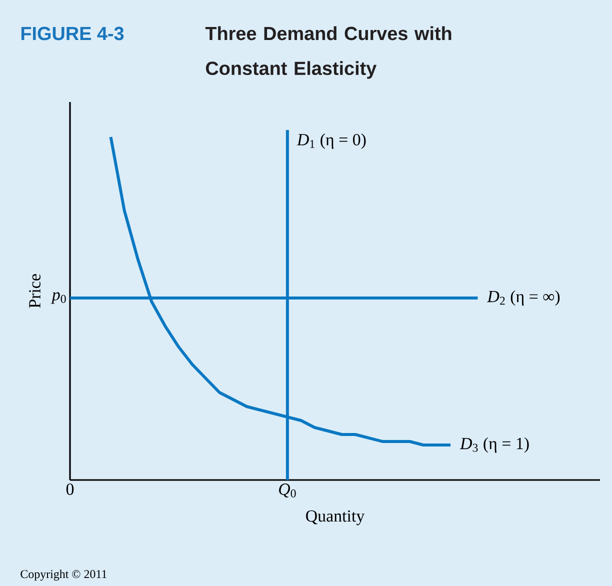 The width and height of the screenshot is (612, 586). I want to click on series-label: D$_{1}$ (η = 0), so click(331, 141).